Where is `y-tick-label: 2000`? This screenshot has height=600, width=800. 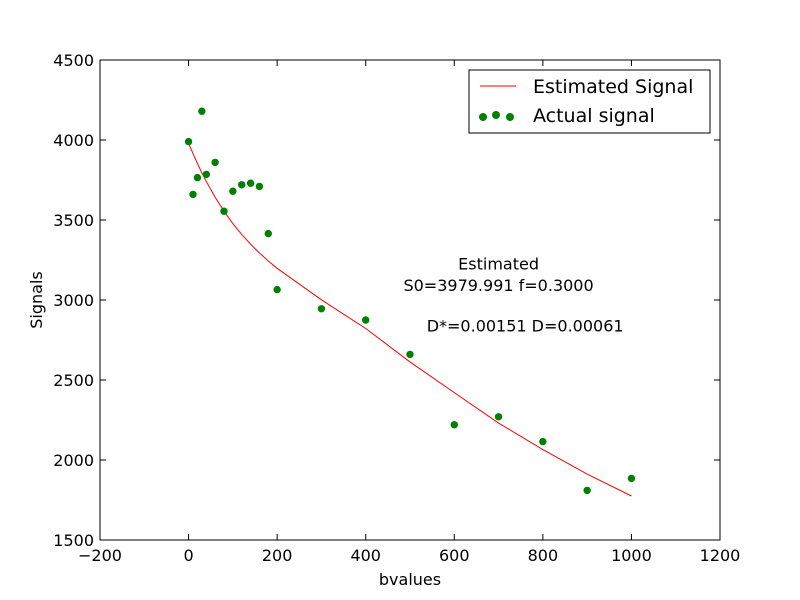
y-tick-label: 2000 is located at coordinates (73, 460).